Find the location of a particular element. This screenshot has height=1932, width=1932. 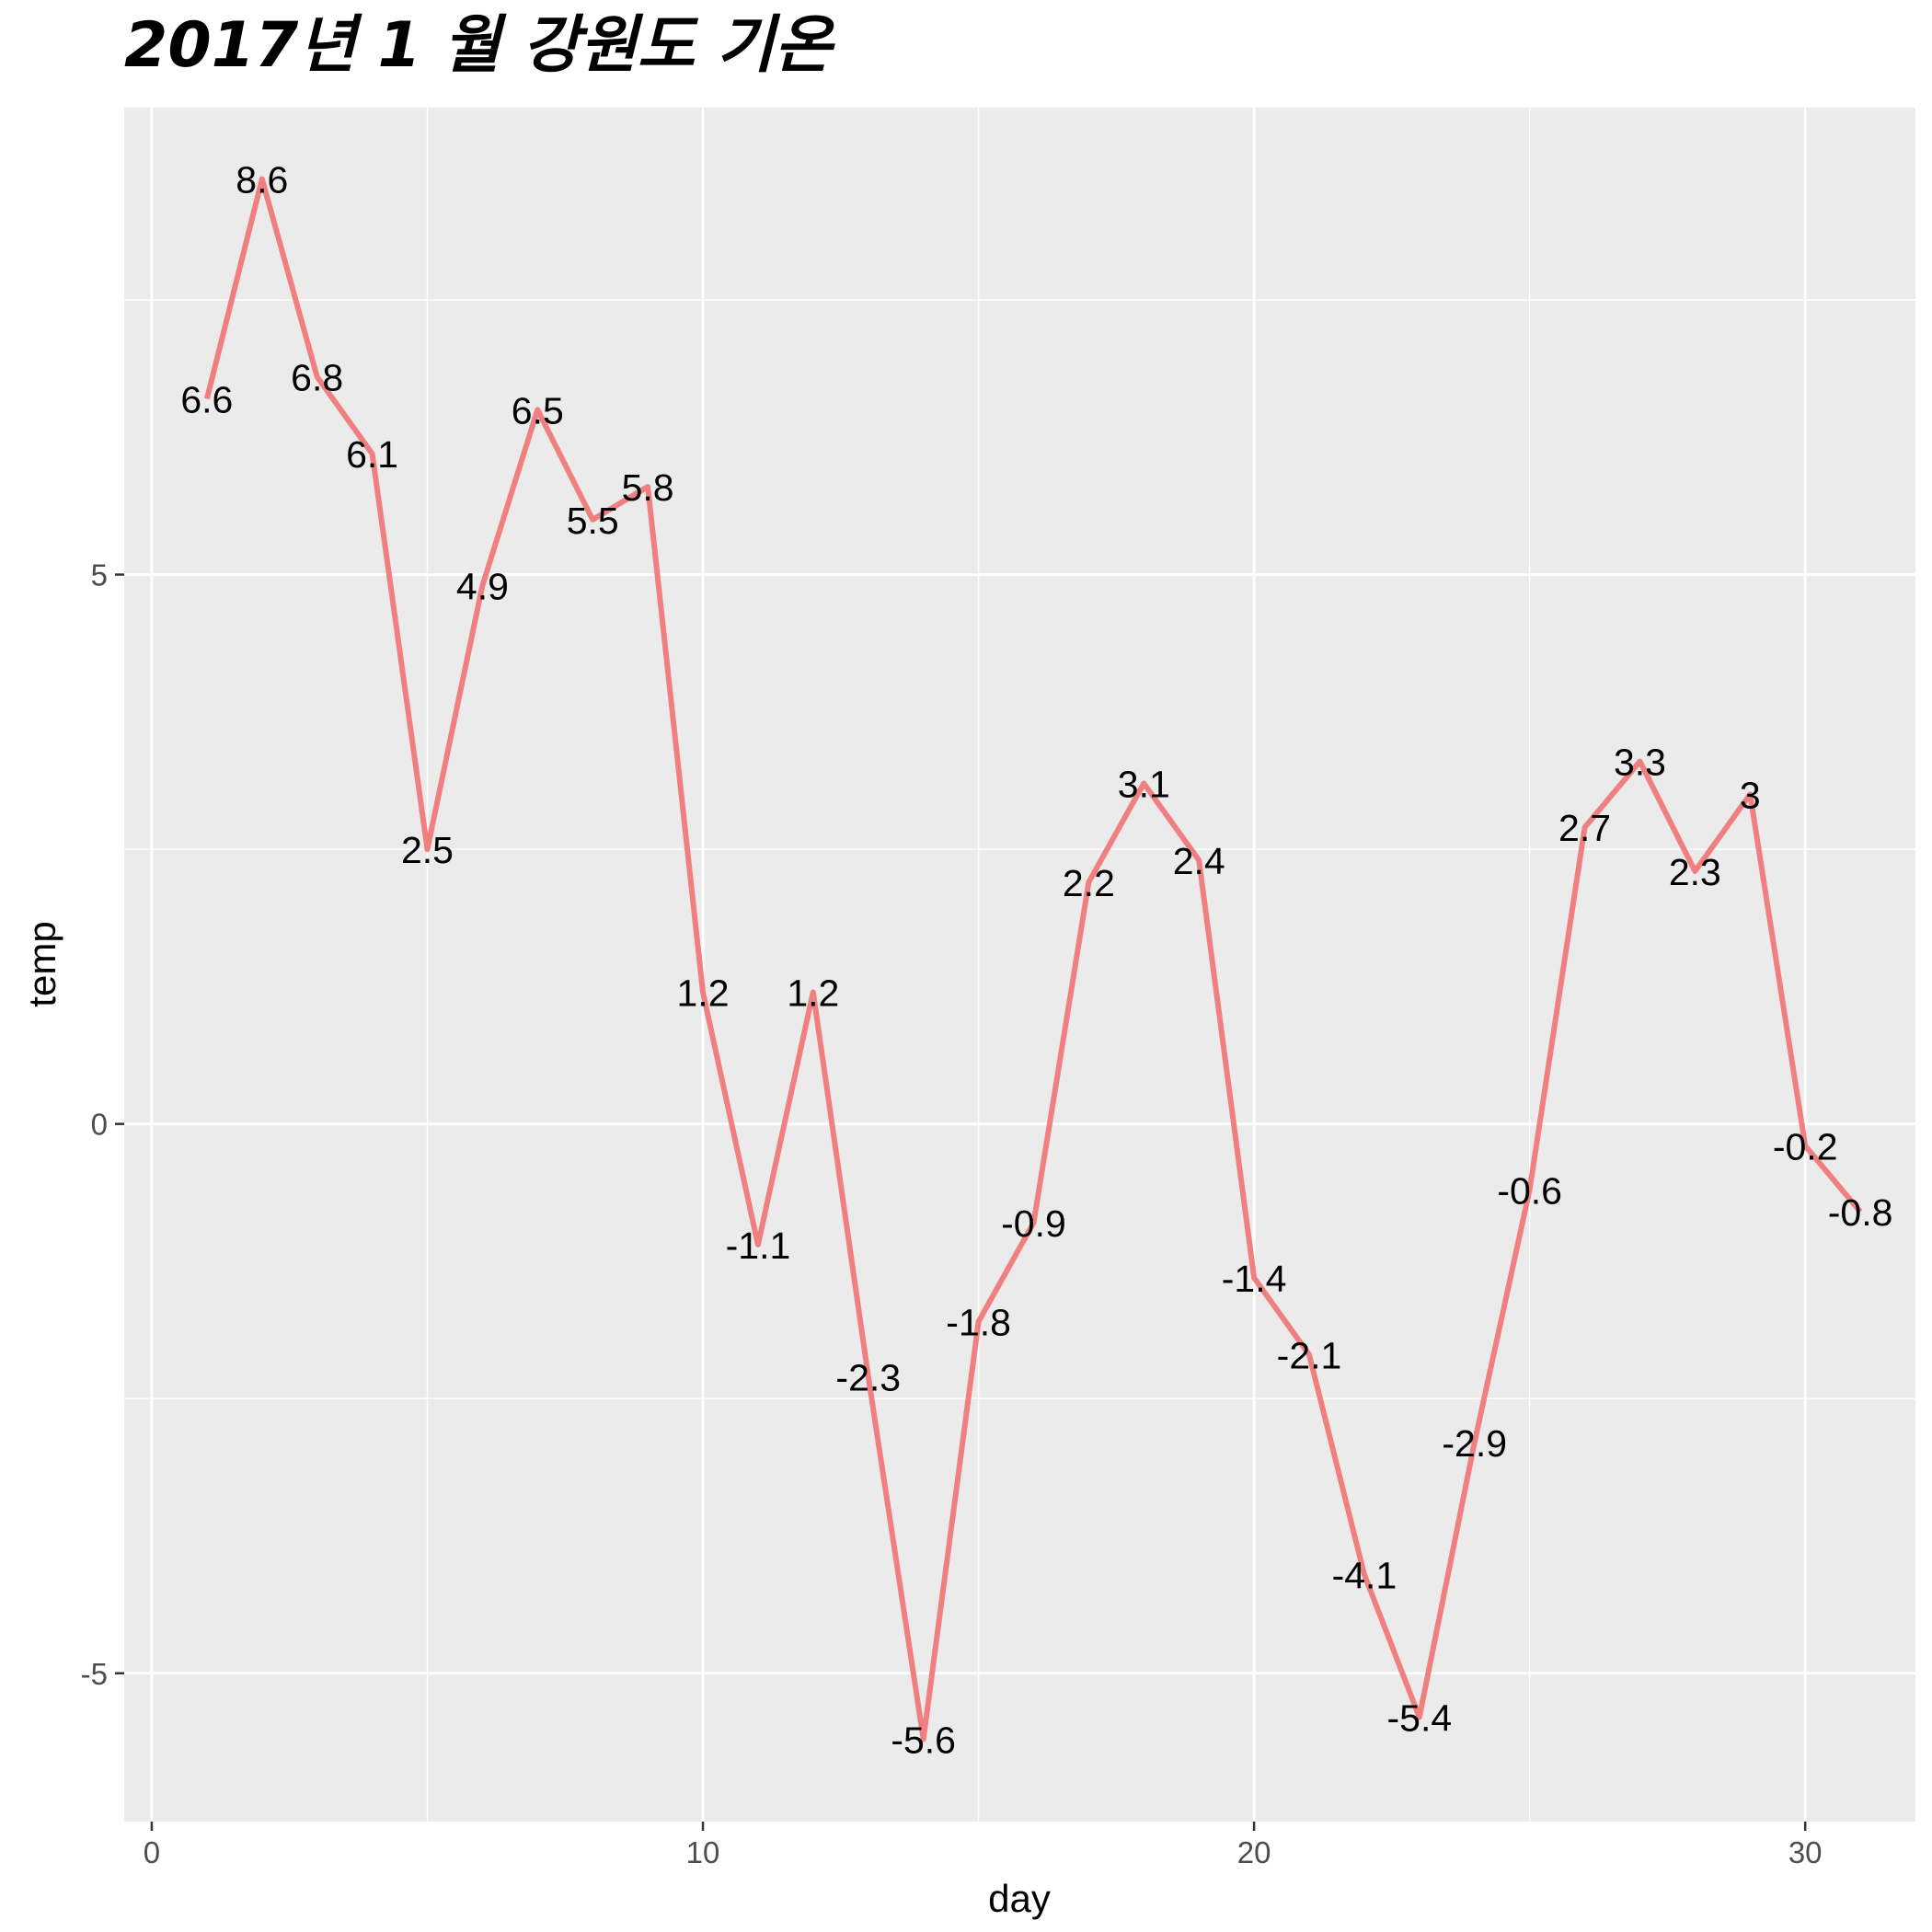

data-label: -1.1 is located at coordinates (758, 1246).